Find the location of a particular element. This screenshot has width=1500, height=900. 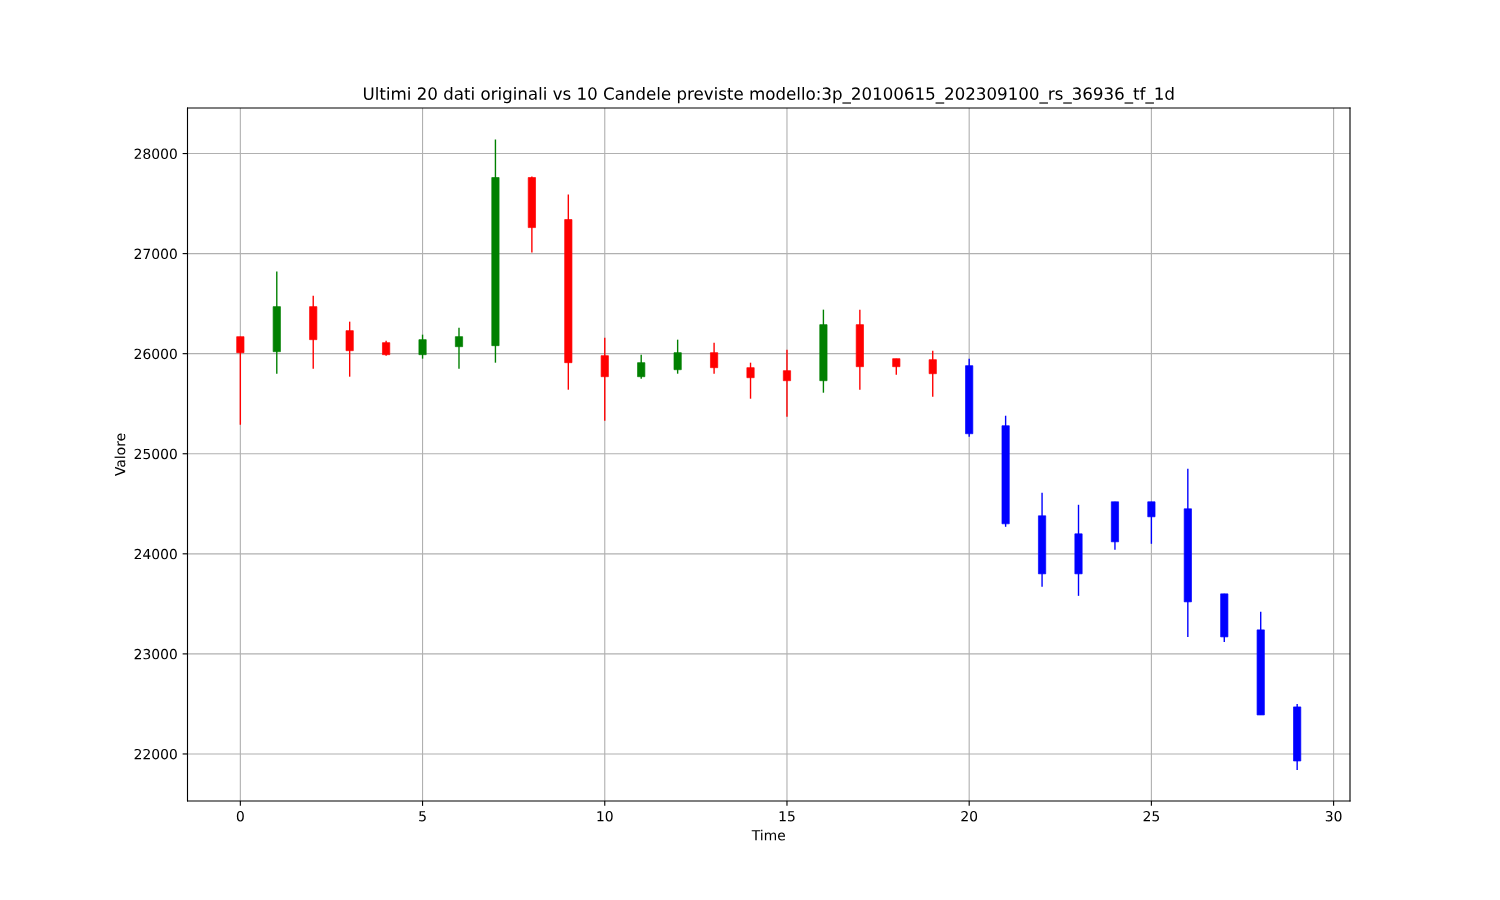

x-tick-label: 30 is located at coordinates (1333, 816).